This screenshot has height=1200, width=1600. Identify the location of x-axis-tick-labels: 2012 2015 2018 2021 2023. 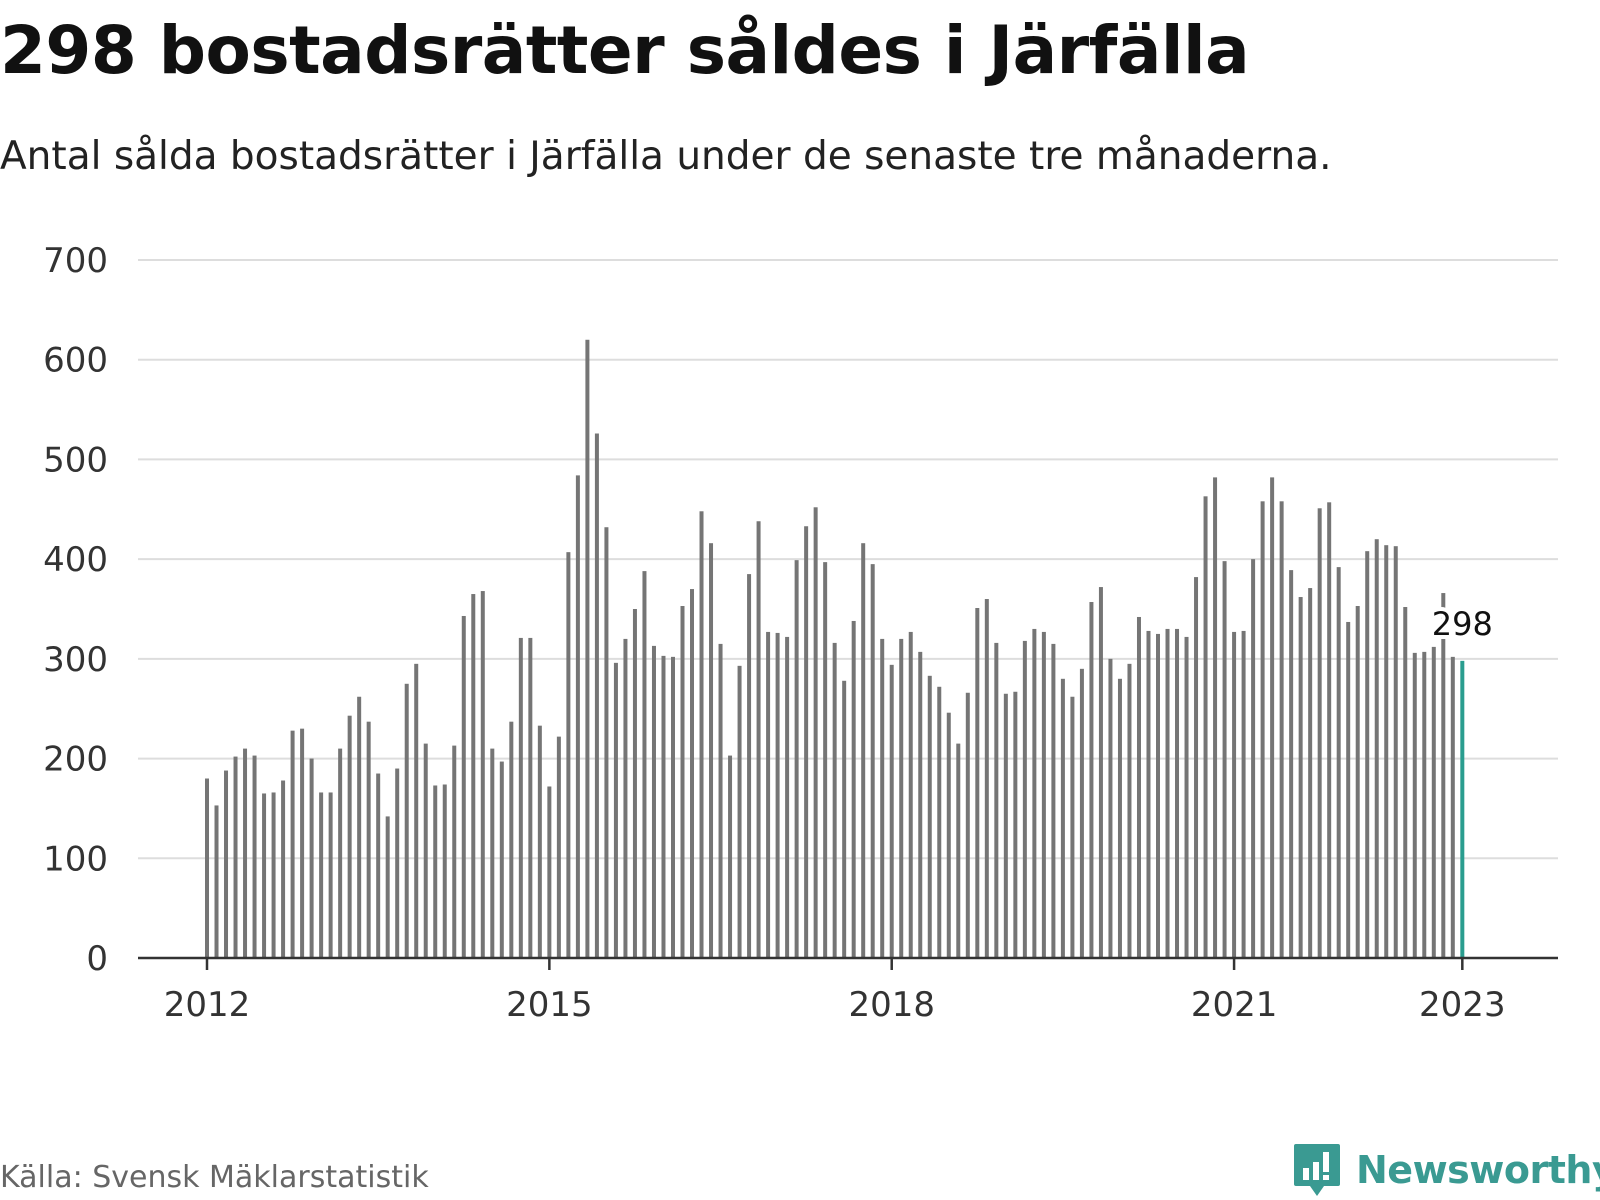
(835, 1005).